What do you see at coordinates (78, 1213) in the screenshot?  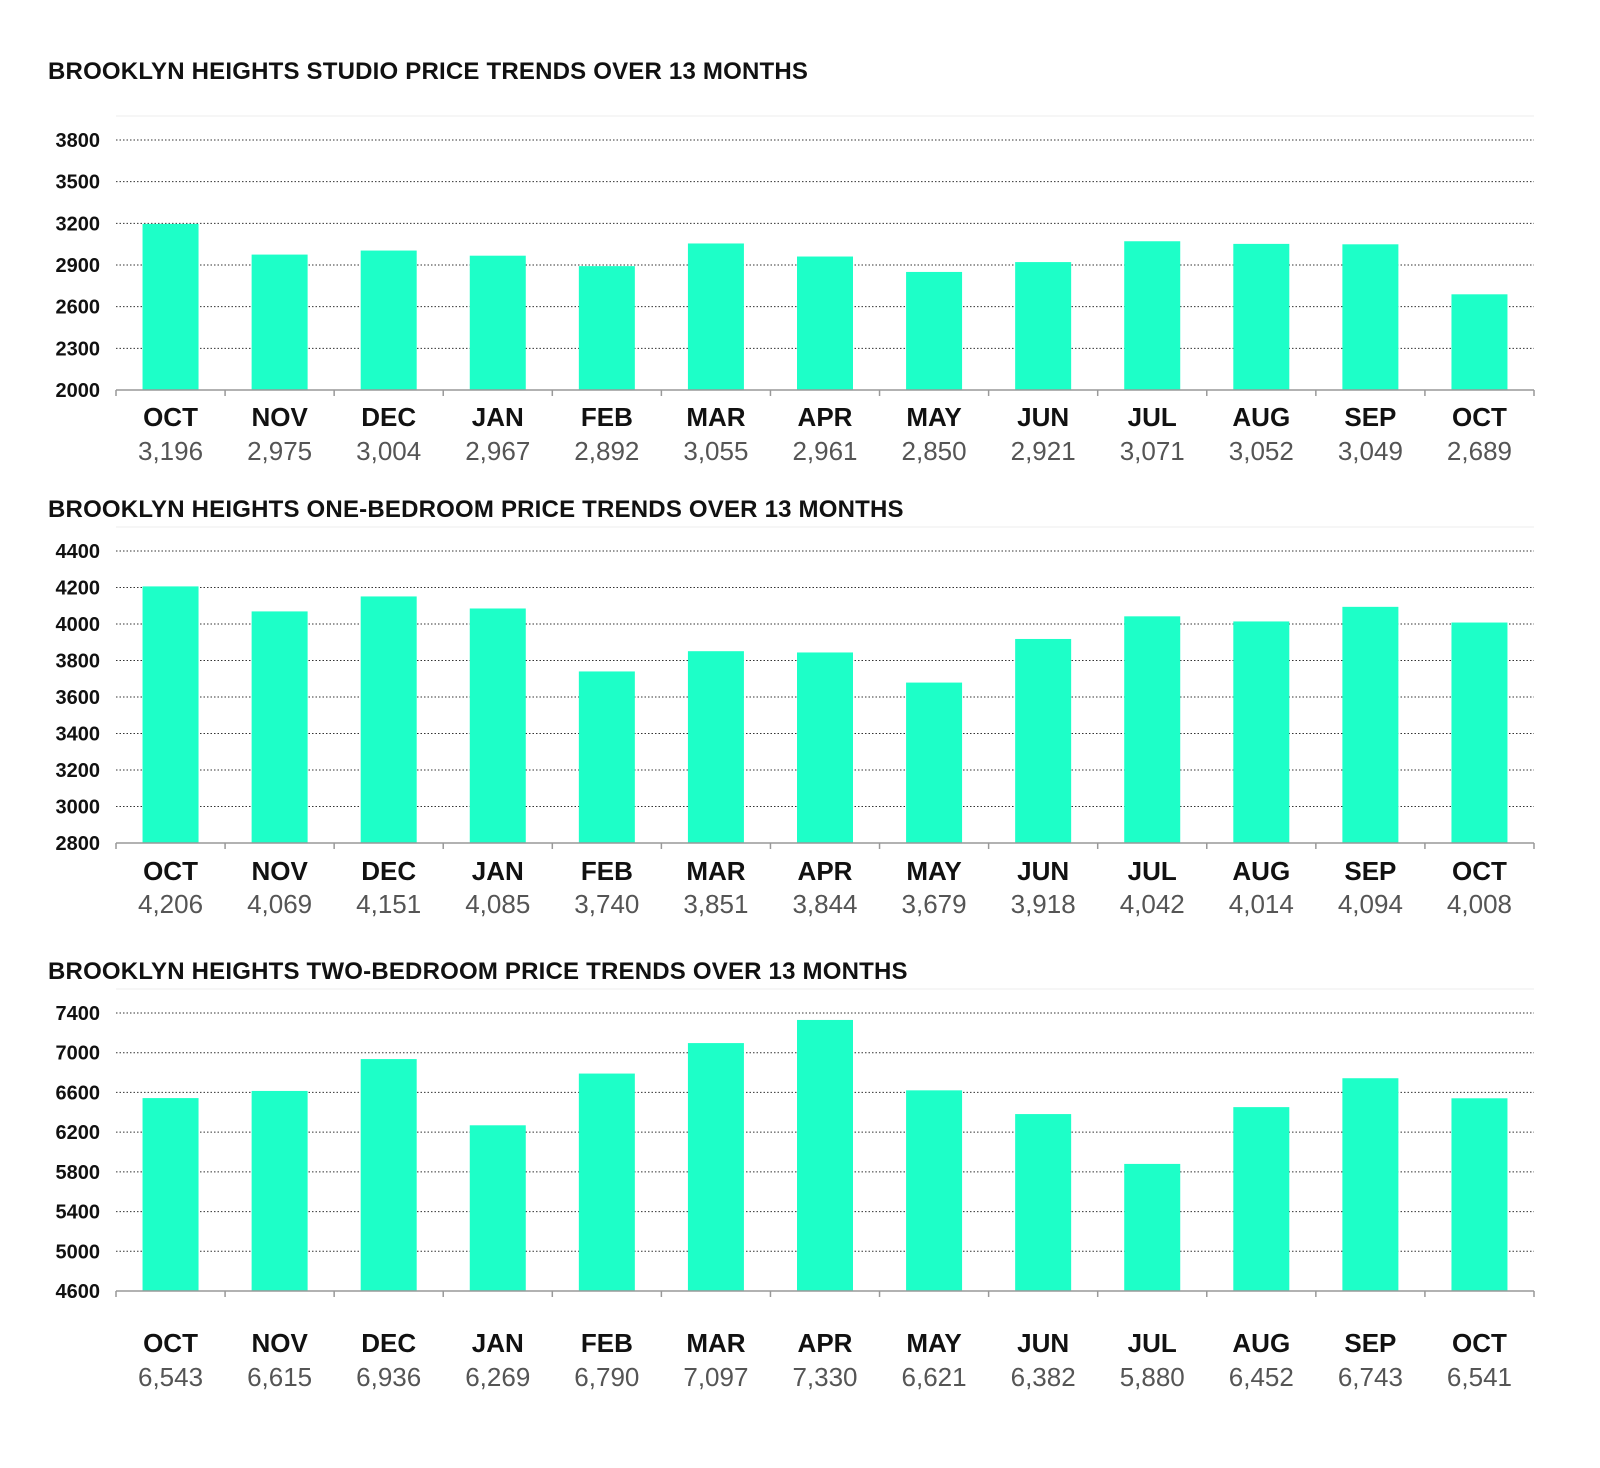 I see `y-tick-label: 5400` at bounding box center [78, 1213].